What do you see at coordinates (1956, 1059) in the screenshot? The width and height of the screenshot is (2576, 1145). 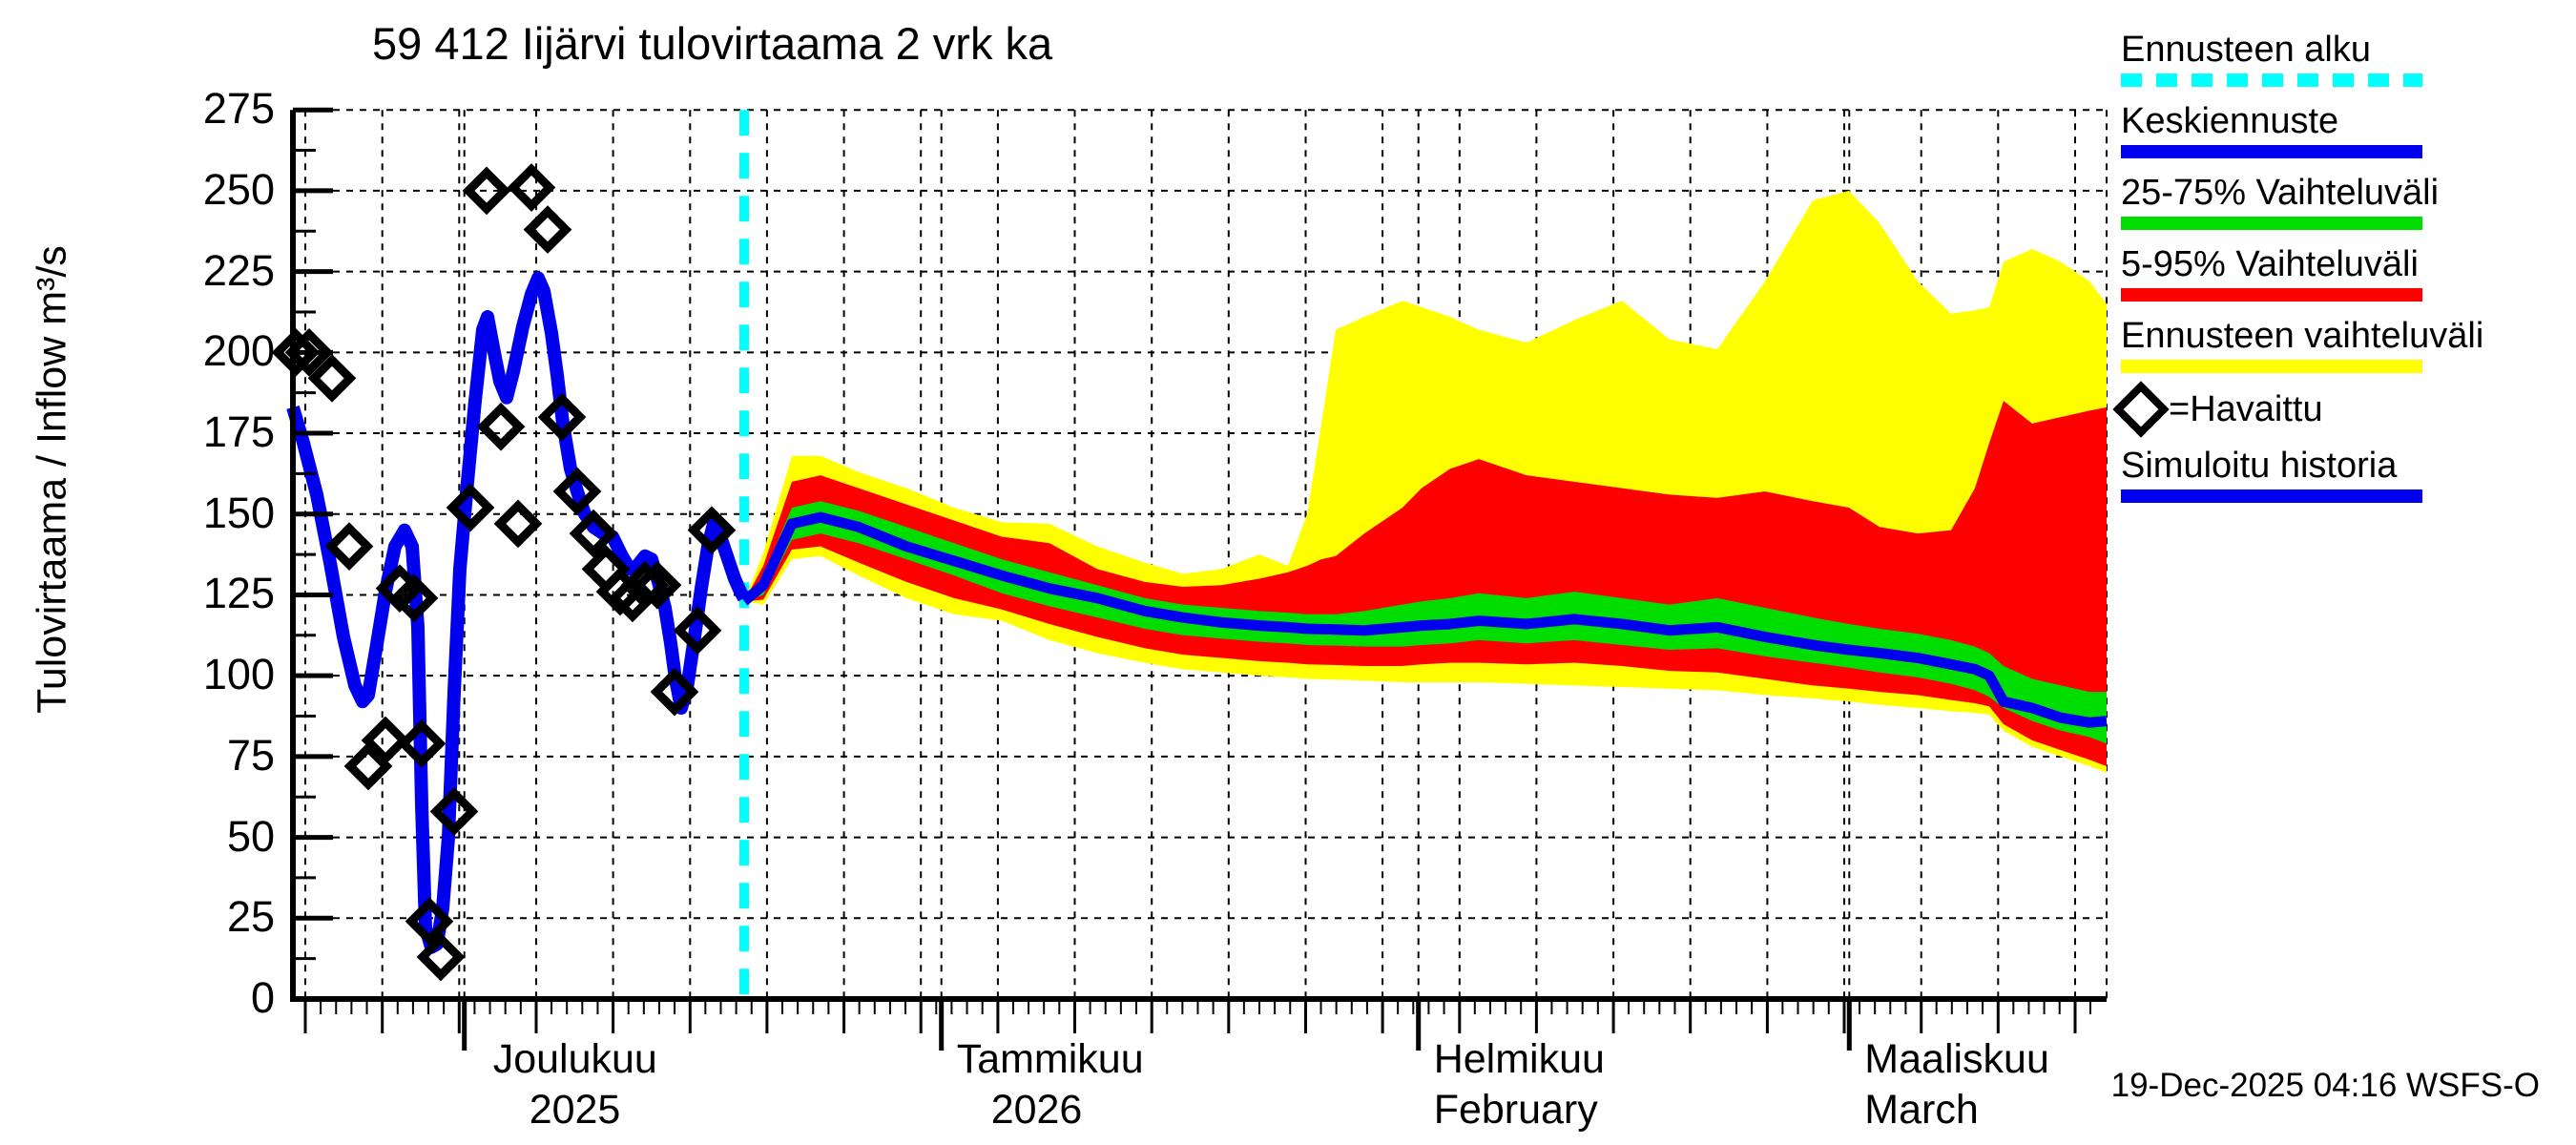 I see `month-name: Maaliskuu` at bounding box center [1956, 1059].